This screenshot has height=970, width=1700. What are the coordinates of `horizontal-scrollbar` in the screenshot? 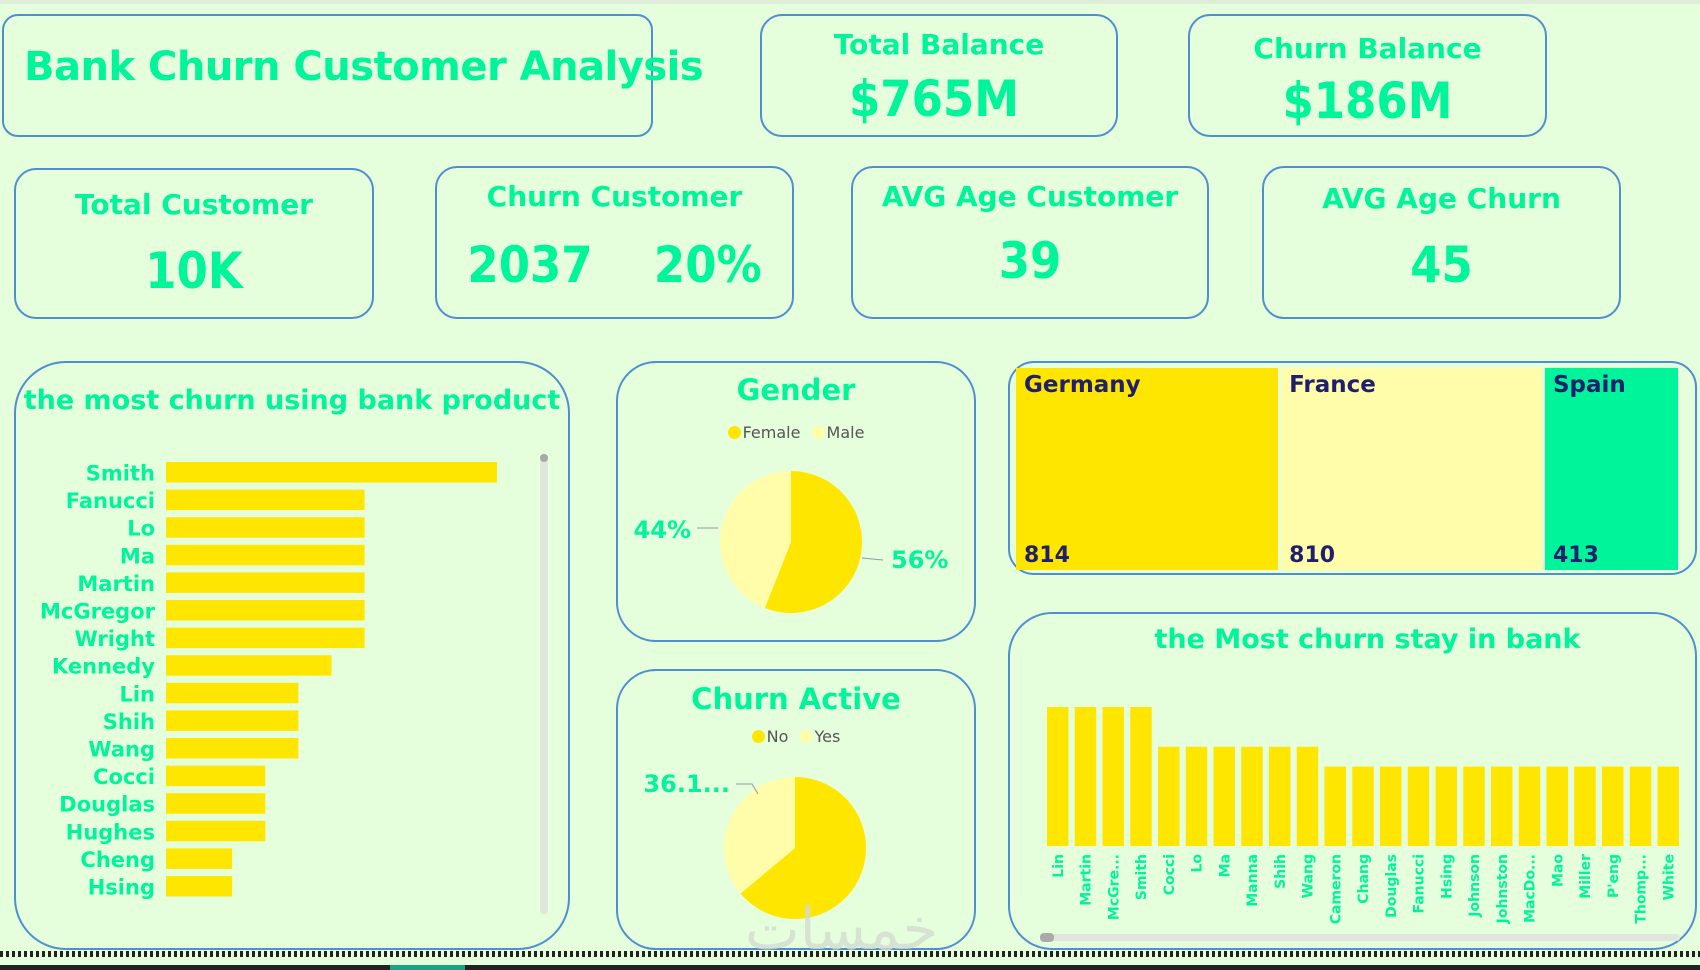 It's located at (1360, 937).